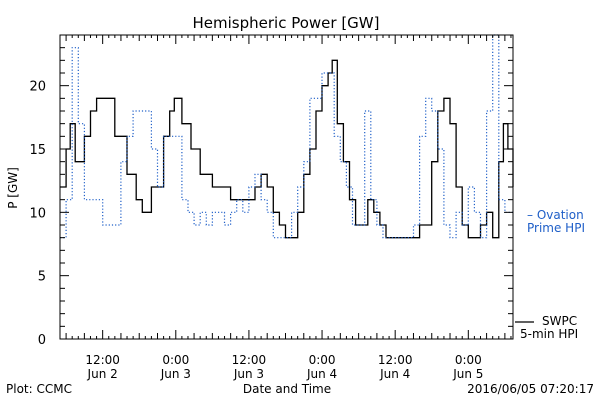 Image resolution: width=600 pixels, height=400 pixels. What do you see at coordinates (42, 340) in the screenshot?
I see `y-tick-label: 0` at bounding box center [42, 340].